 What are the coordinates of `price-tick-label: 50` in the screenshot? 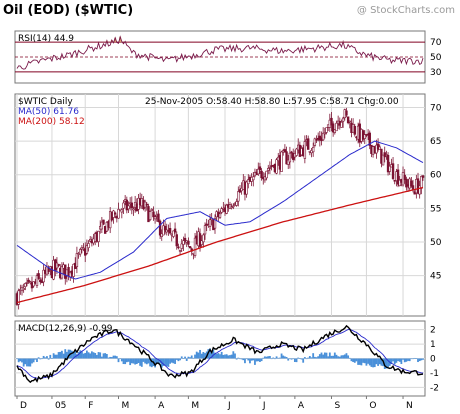 It's located at (436, 243).